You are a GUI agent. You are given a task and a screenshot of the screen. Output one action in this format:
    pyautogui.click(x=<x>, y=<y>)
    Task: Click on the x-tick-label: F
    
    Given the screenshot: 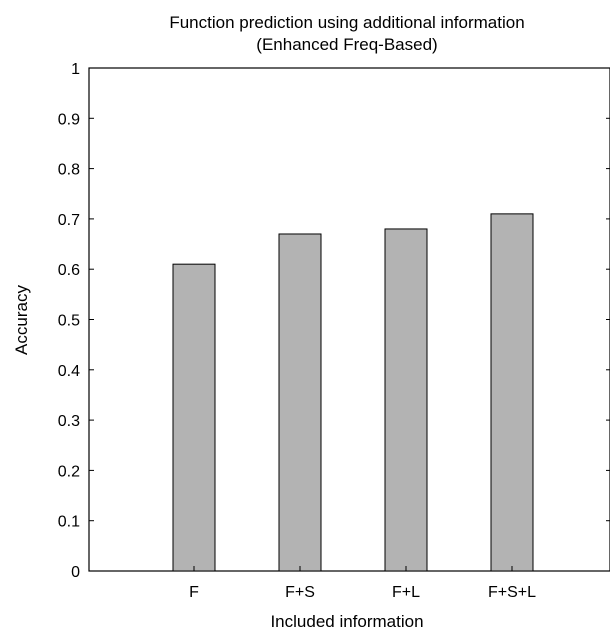 What is the action you would take?
    pyautogui.click(x=194, y=592)
    